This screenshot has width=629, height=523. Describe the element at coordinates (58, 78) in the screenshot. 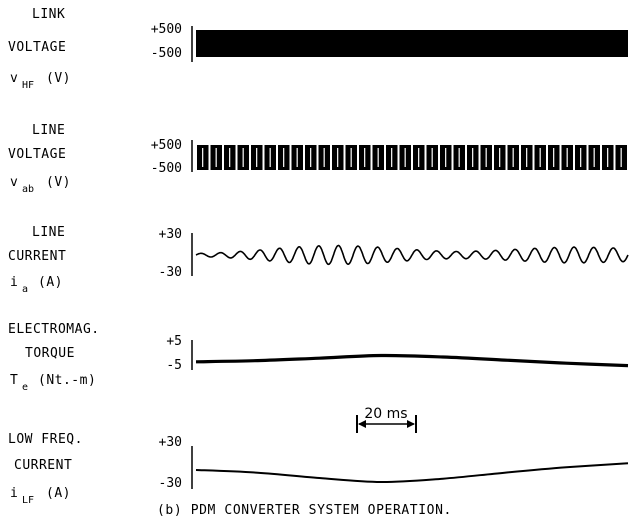

I see `channel-1-unit: (V)` at that location.